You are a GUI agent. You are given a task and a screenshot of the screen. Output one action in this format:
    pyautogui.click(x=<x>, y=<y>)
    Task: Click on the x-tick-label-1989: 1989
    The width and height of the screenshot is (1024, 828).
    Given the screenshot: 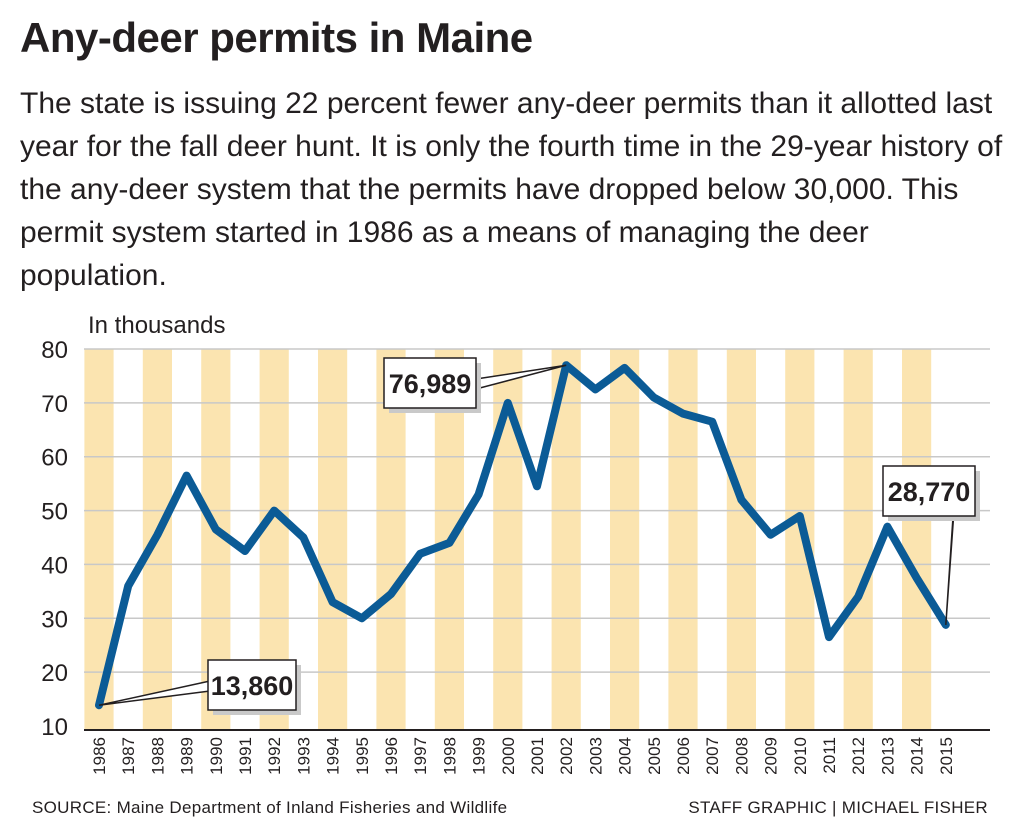 What is the action you would take?
    pyautogui.click(x=187, y=756)
    